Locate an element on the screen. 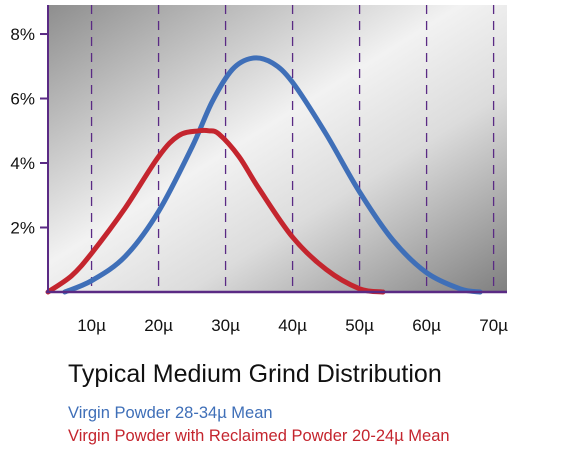  x-tick-label-20: 20µ is located at coordinates (158, 325).